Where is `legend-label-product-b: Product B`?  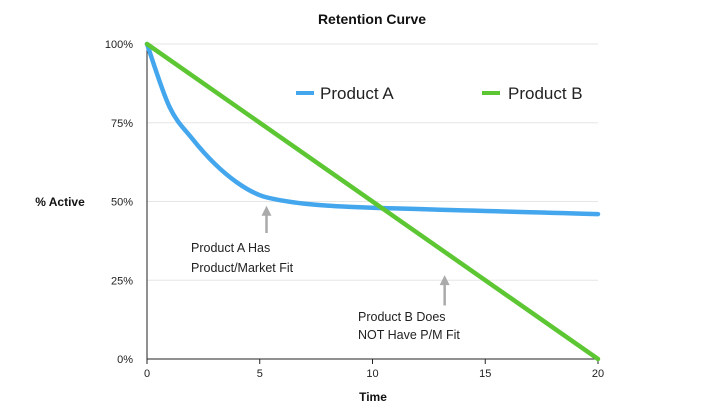 legend-label-product-b: Product B is located at coordinates (545, 93).